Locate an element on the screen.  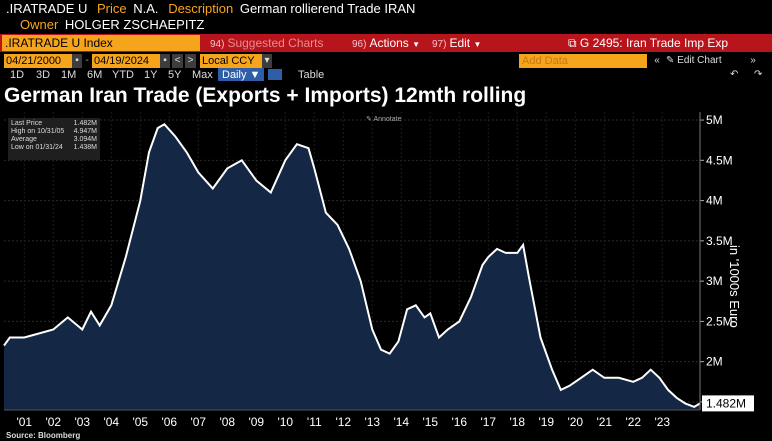
y-tick-label: 3M is located at coordinates (714, 281).